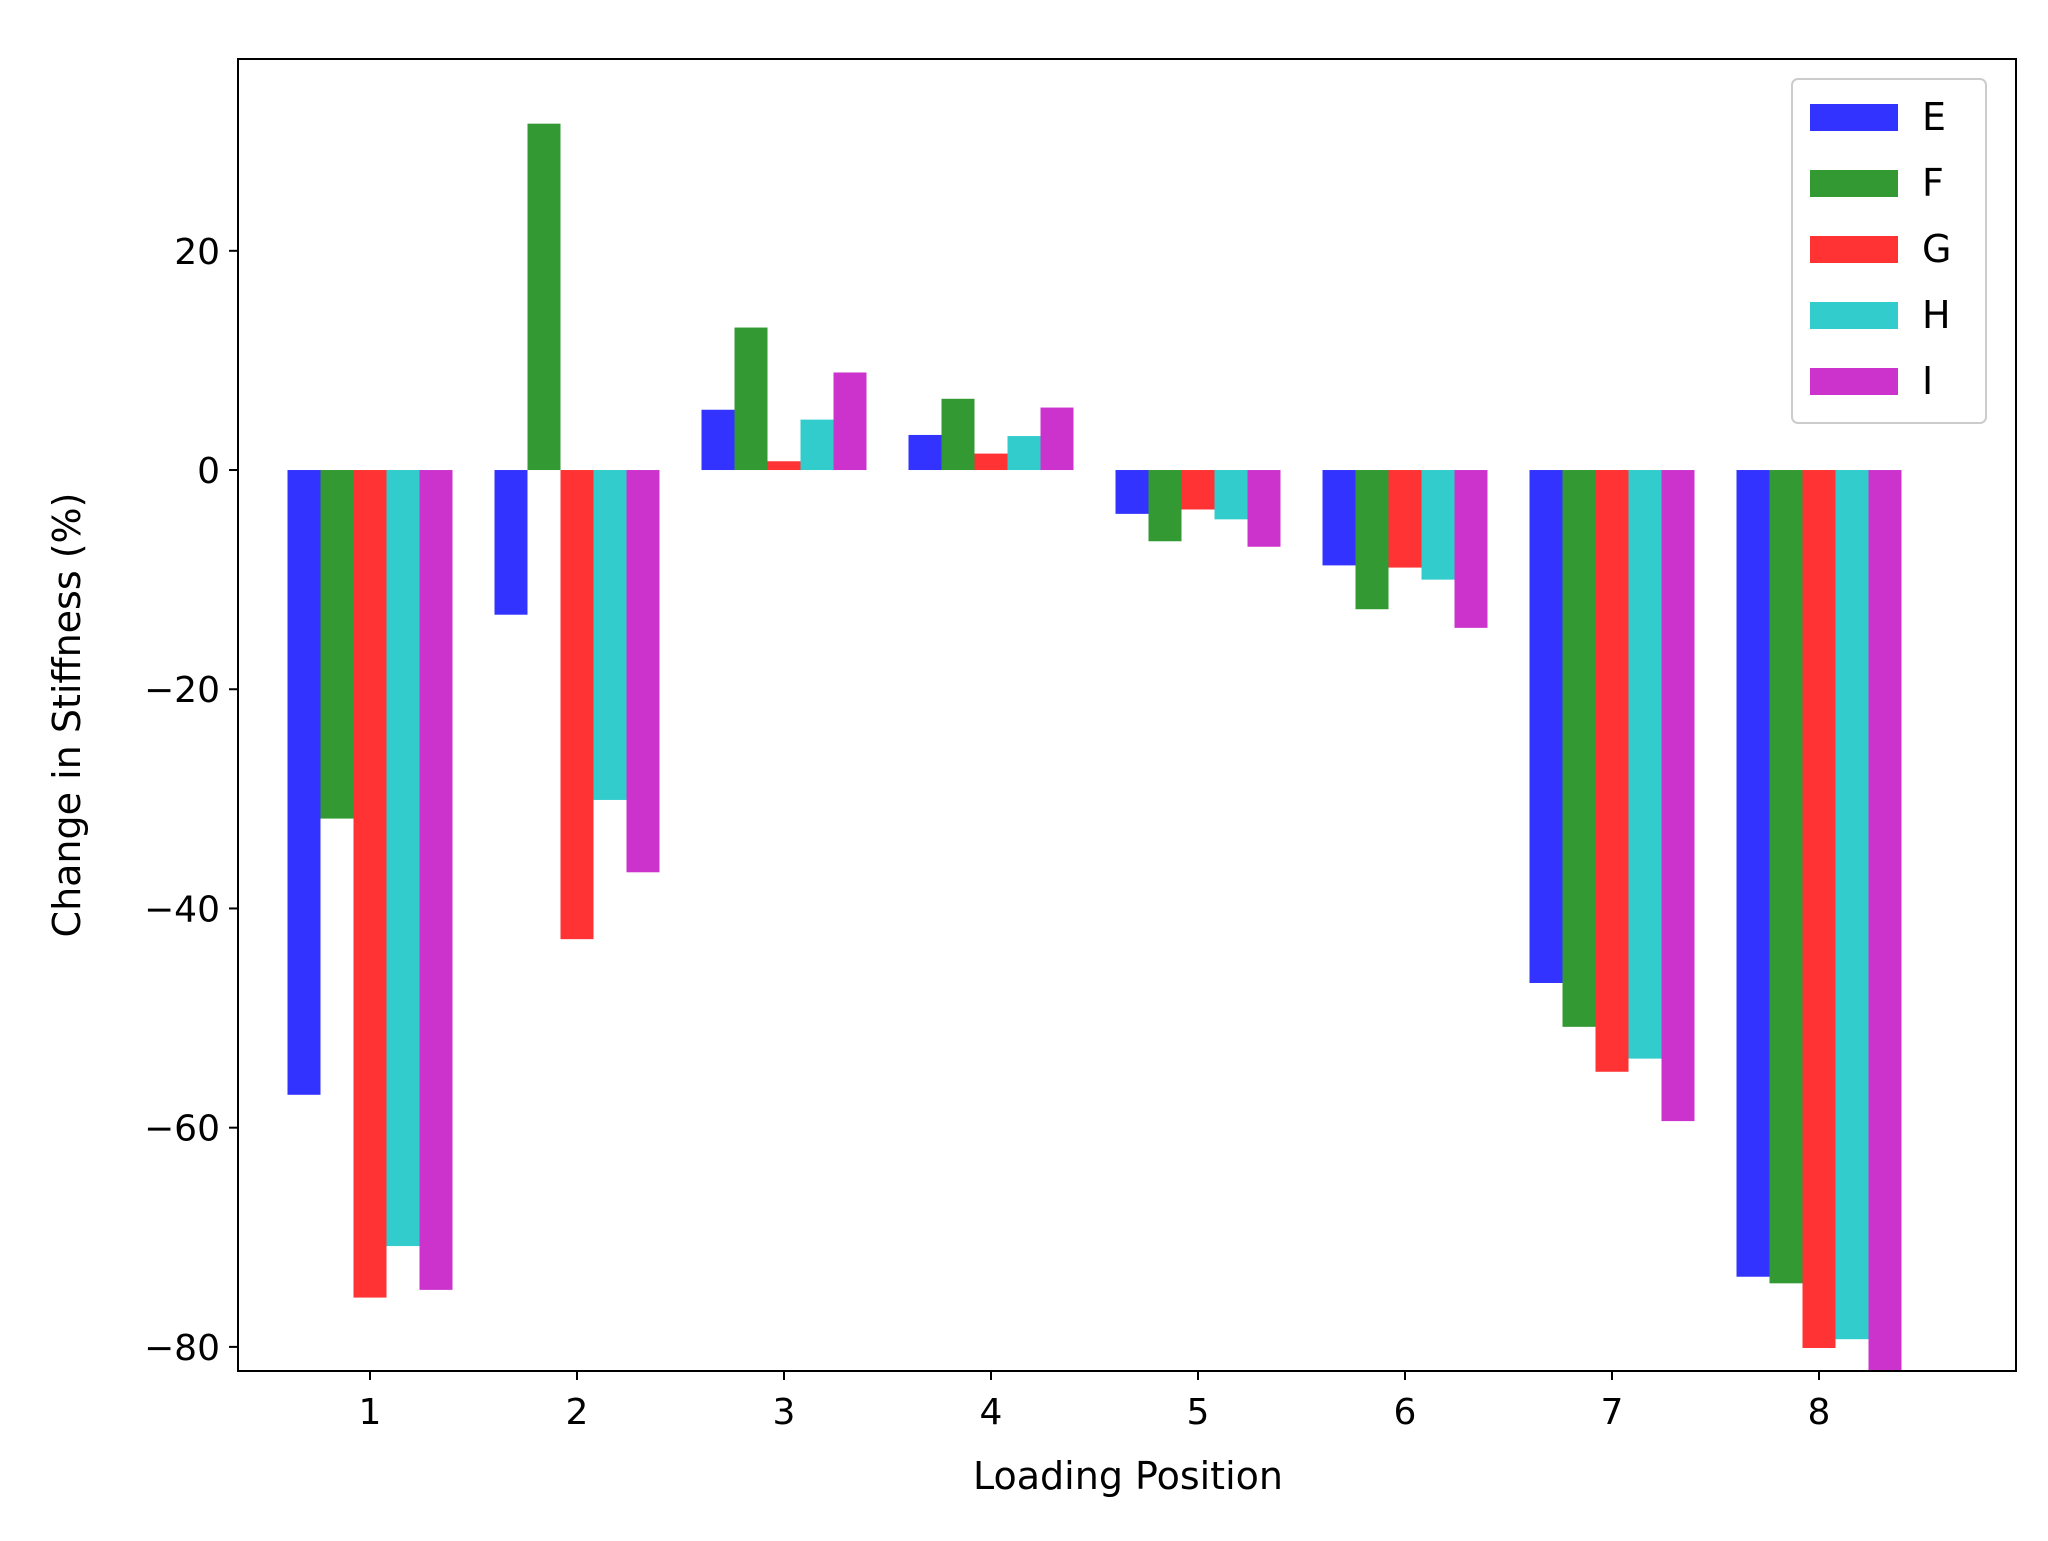  Describe the element at coordinates (577, 1412) in the screenshot. I see `x-tick-label: 2` at that location.